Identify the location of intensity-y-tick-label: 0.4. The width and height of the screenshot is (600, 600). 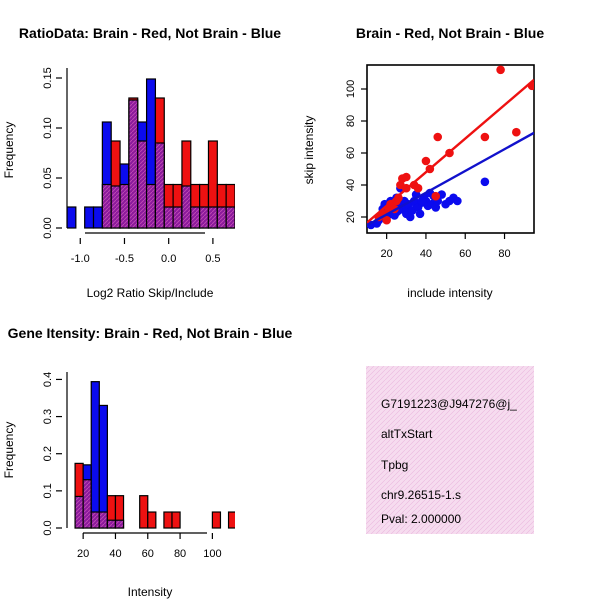
(48, 379).